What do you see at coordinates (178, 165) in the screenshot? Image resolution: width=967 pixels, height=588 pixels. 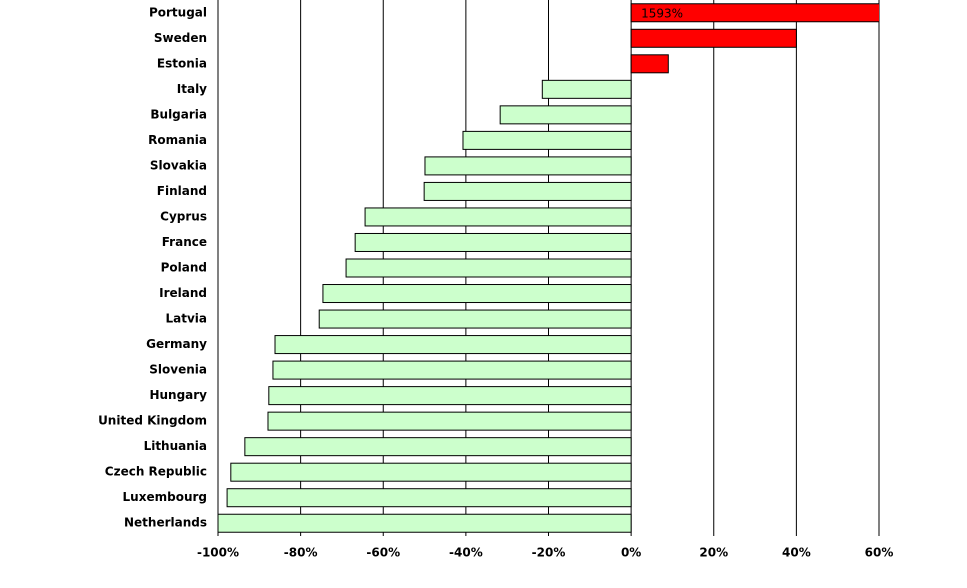 I see `y-tick-label: Slovakia` at bounding box center [178, 165].